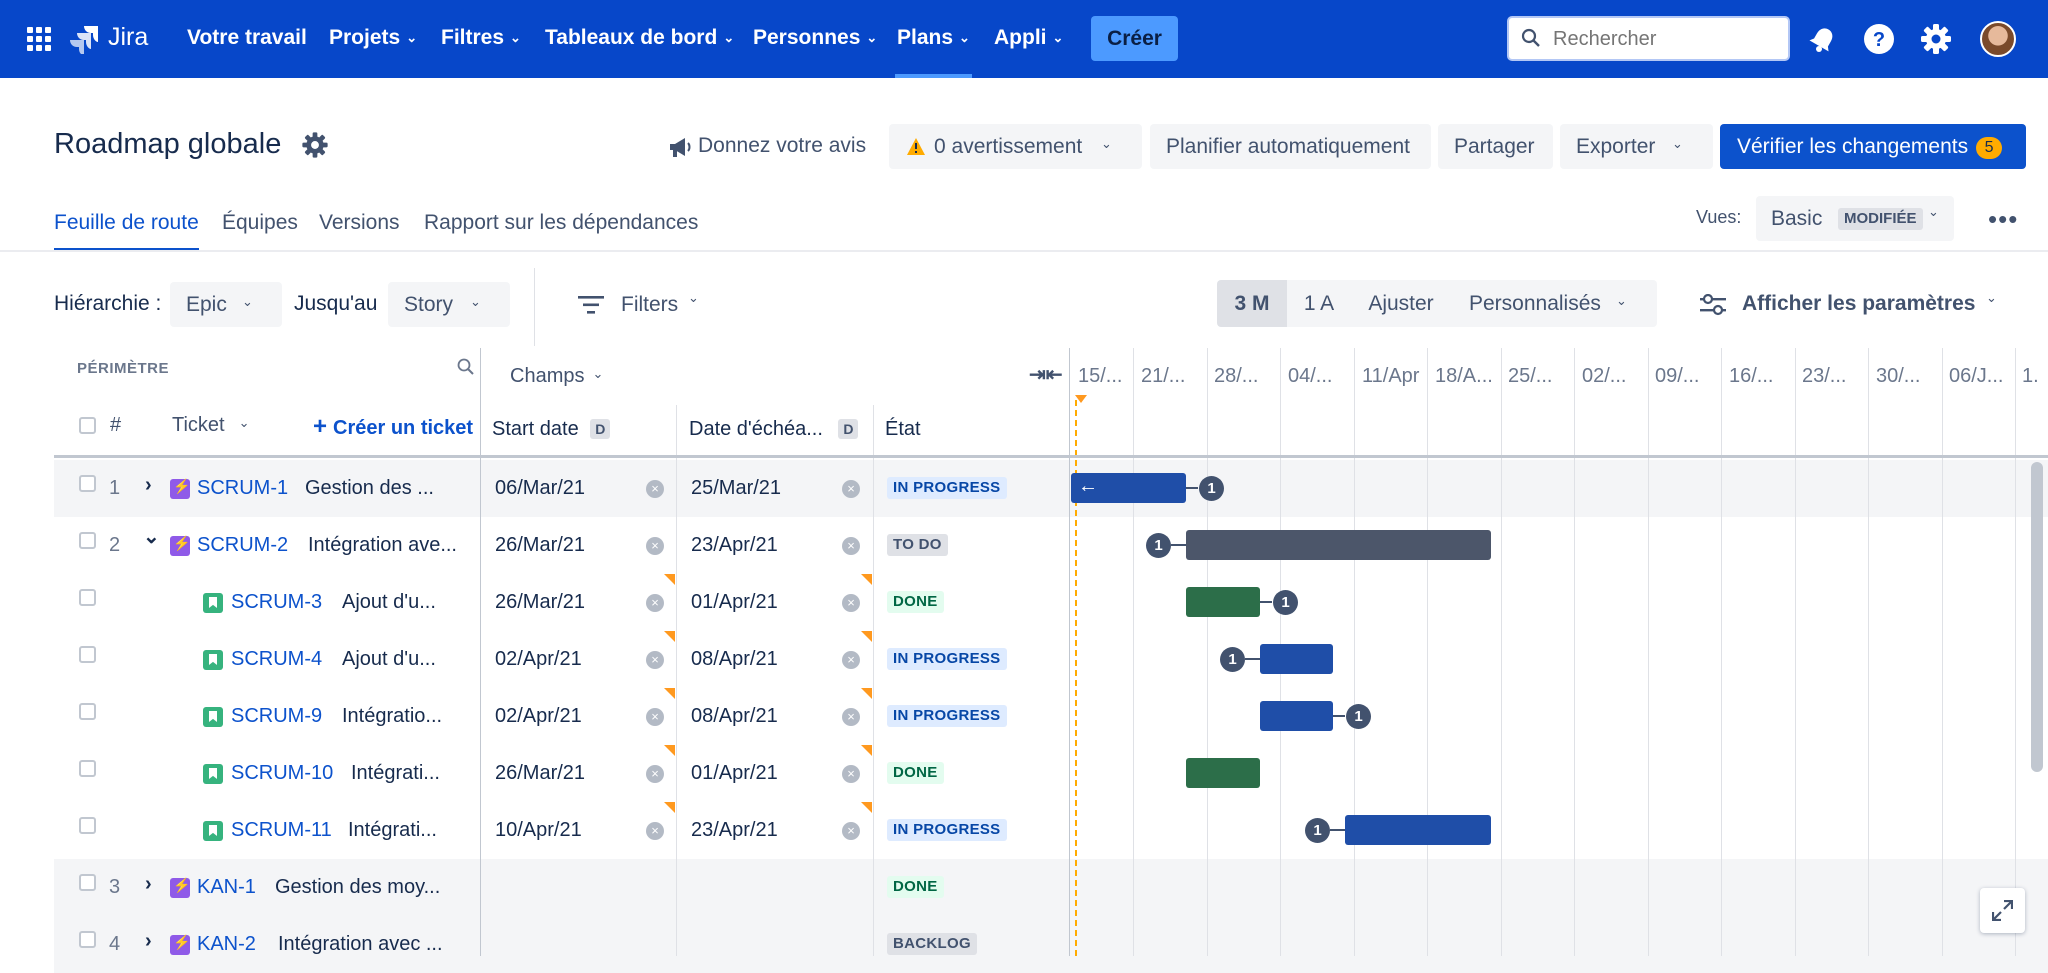 The image size is (2048, 973). Describe the element at coordinates (1998, 39) in the screenshot. I see `user-avatar` at that location.